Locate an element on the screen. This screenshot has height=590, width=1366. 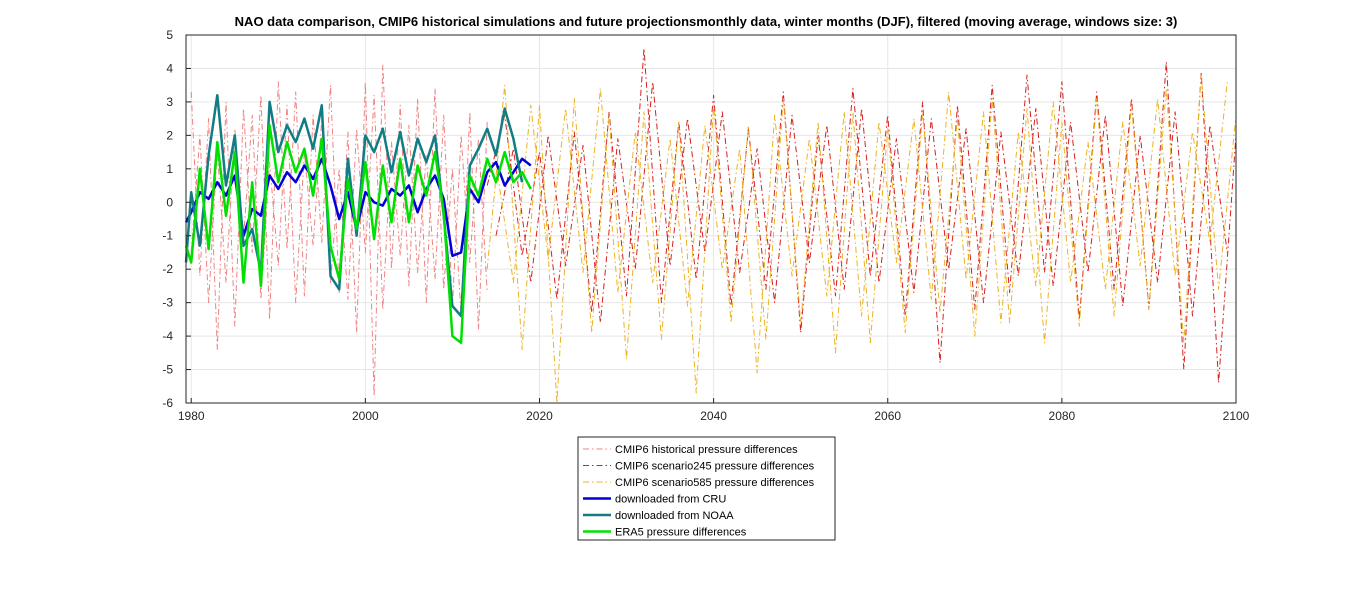
y-tick-label: -3 is located at coordinates (167, 303).